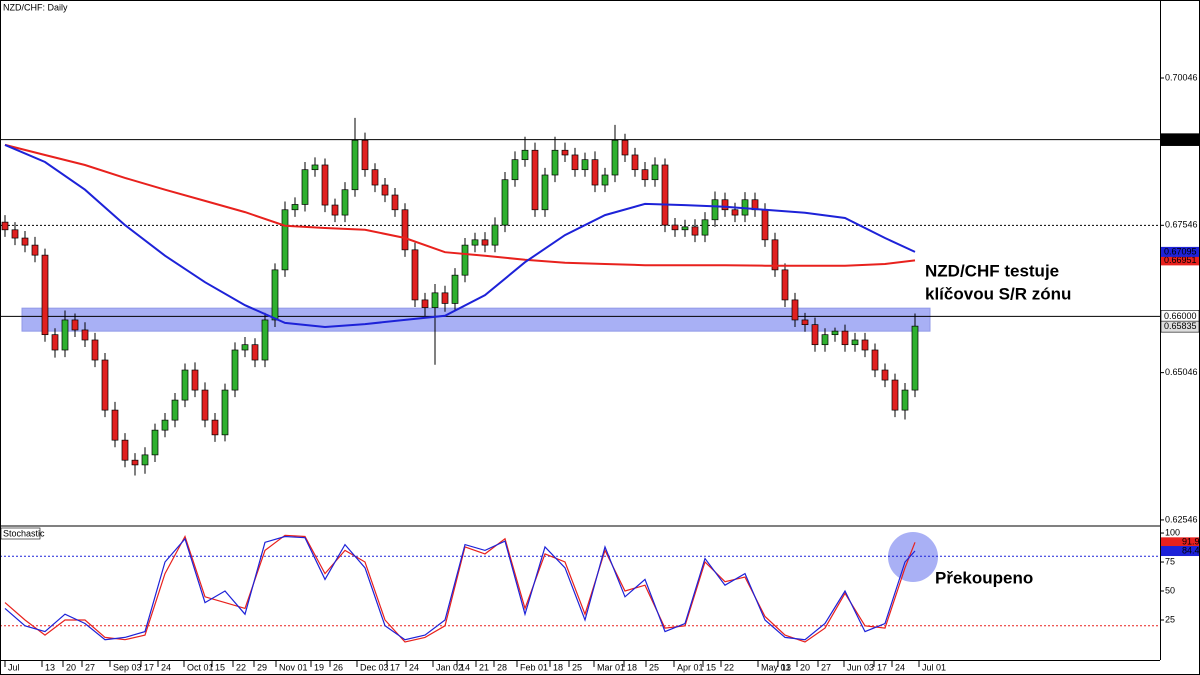 The height and width of the screenshot is (675, 1200). I want to click on x-tick-label: 29, so click(262, 667).